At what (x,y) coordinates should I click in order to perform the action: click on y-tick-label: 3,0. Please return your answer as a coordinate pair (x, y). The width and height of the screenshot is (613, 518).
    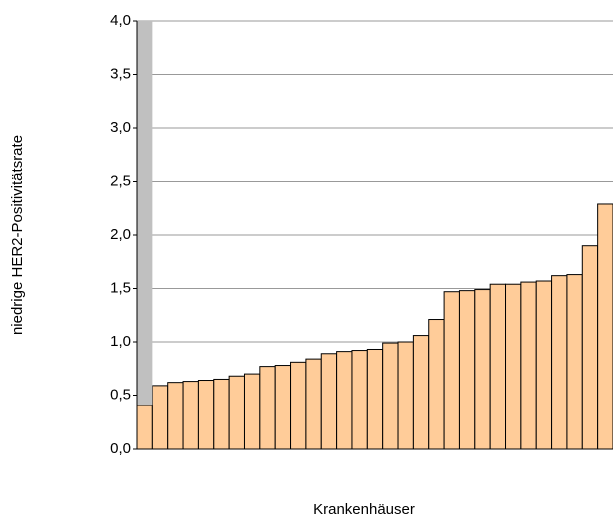
    Looking at the image, I should click on (120, 127).